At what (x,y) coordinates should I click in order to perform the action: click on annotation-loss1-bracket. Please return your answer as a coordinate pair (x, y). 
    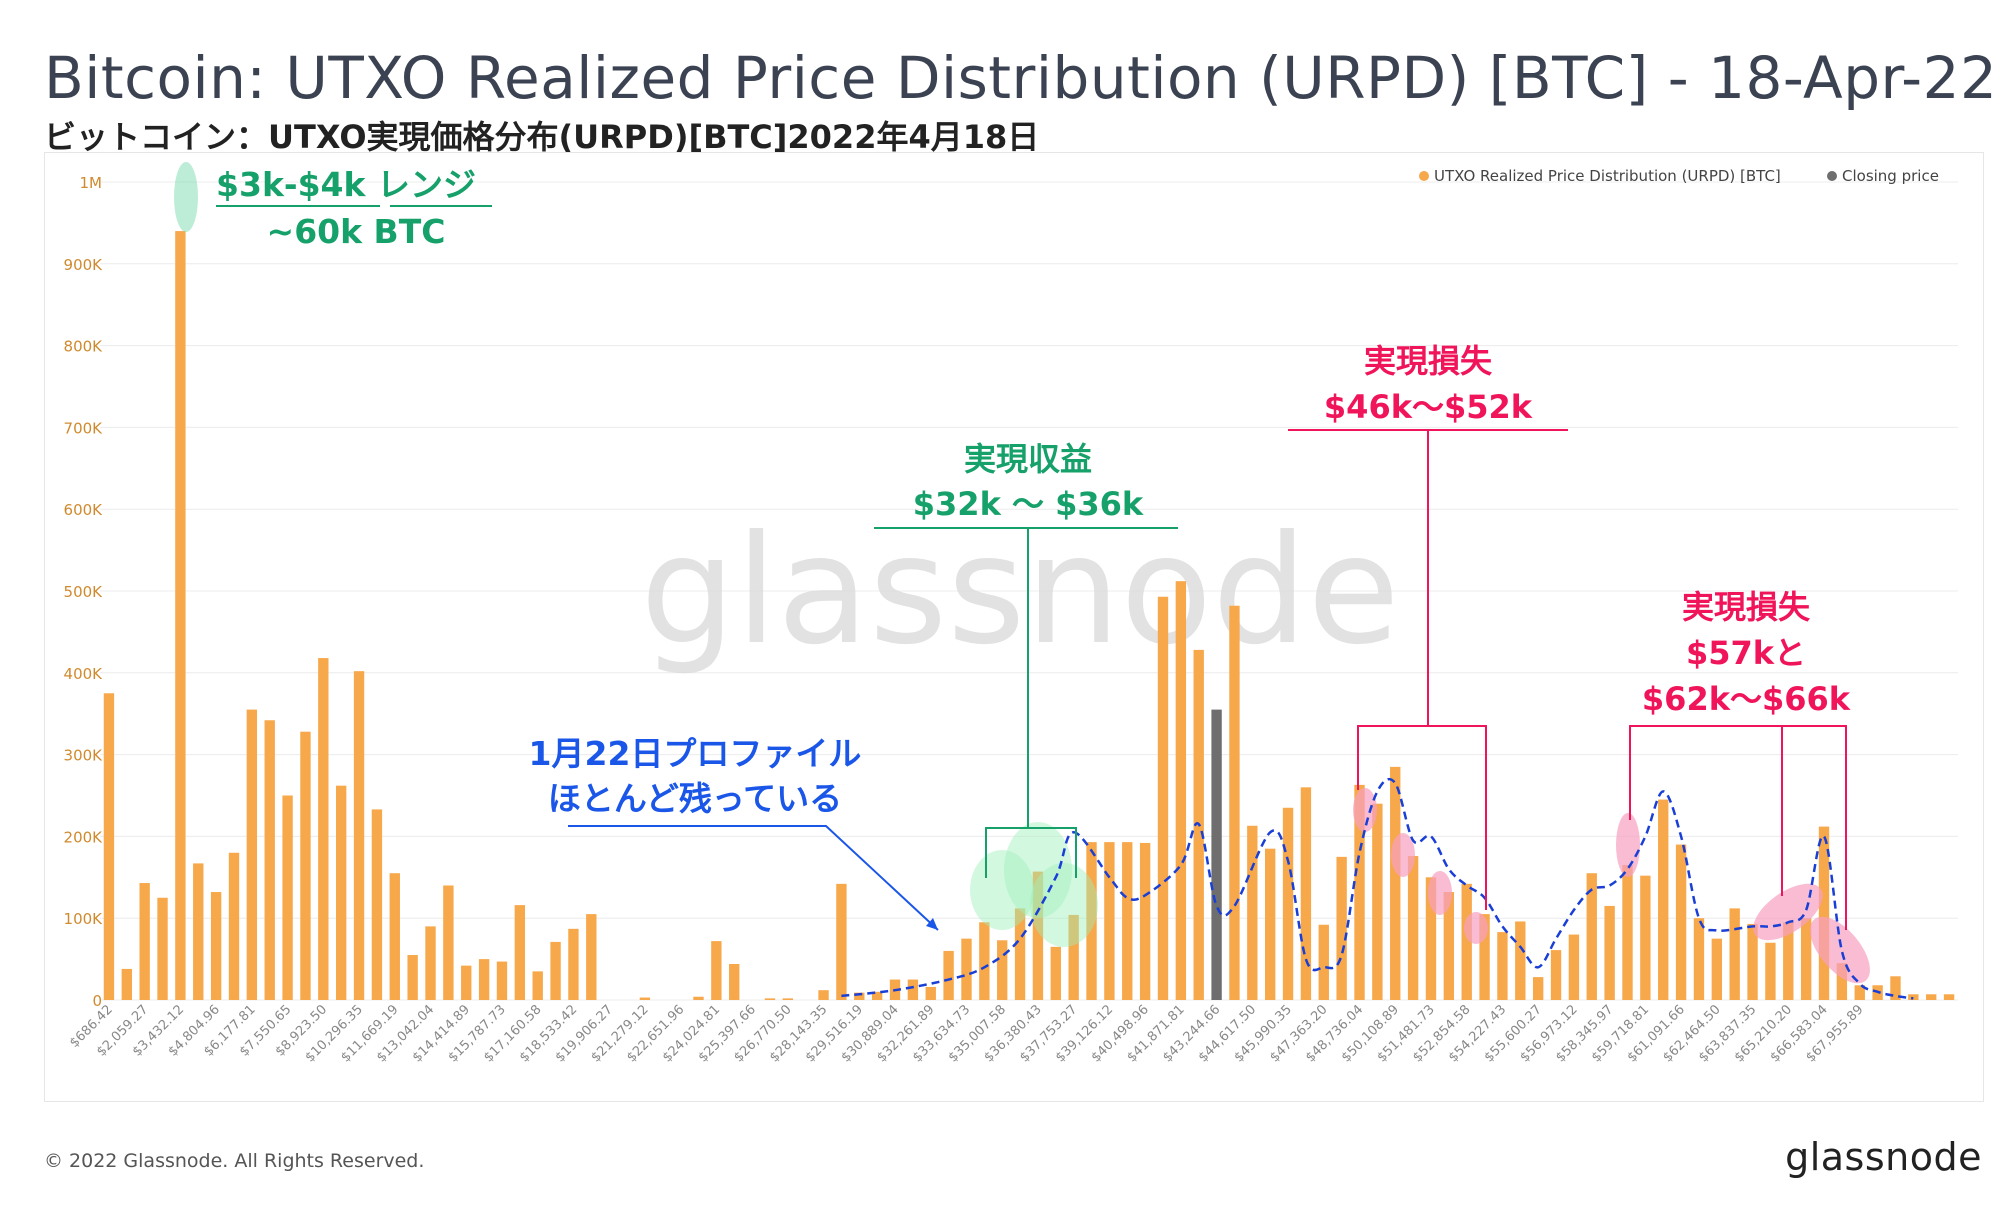
    Looking at the image, I should click on (1422, 817).